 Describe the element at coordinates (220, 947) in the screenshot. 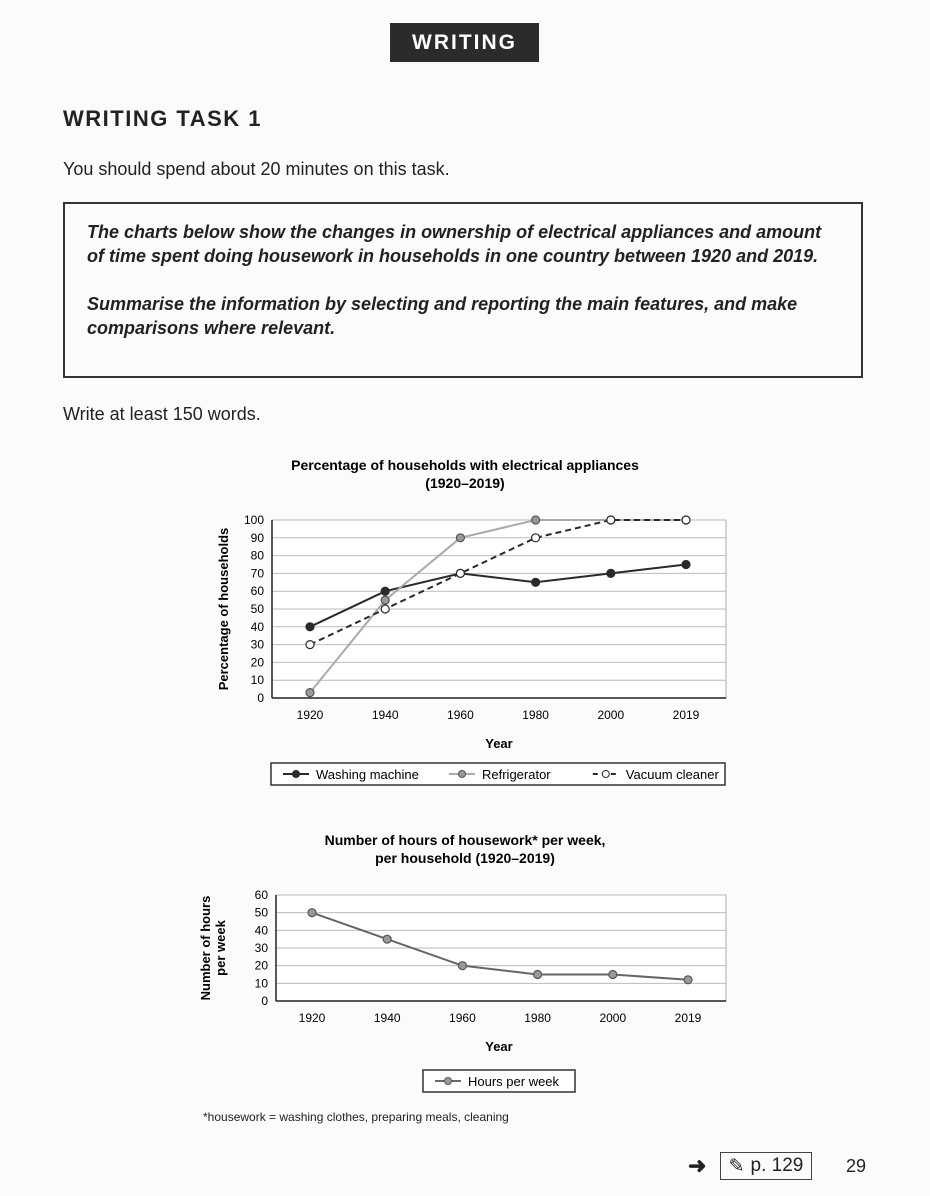

I see `y-axis-label: per week` at that location.